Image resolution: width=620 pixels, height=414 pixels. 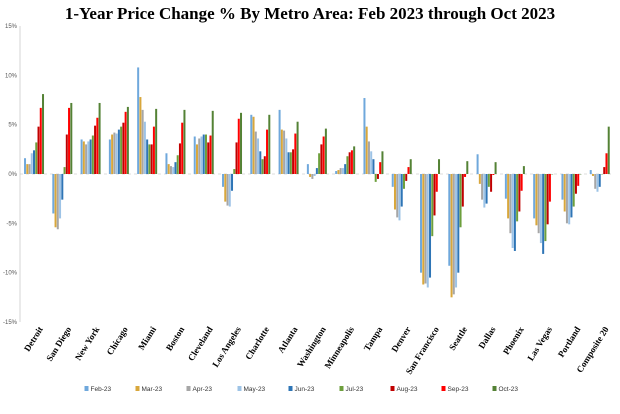 I want to click on y-tick-label: 0%, so click(x=12, y=175).